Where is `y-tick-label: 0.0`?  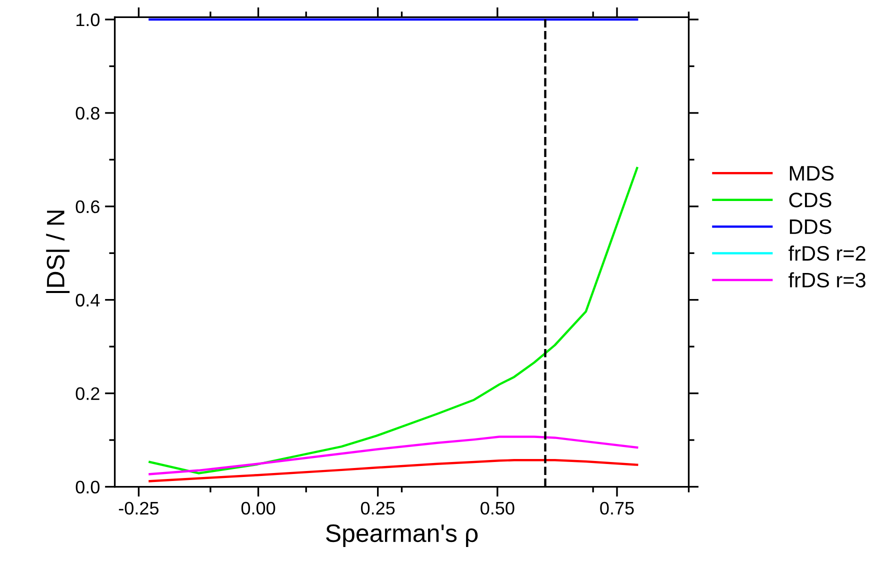 y-tick-label: 0.0 is located at coordinates (88, 487).